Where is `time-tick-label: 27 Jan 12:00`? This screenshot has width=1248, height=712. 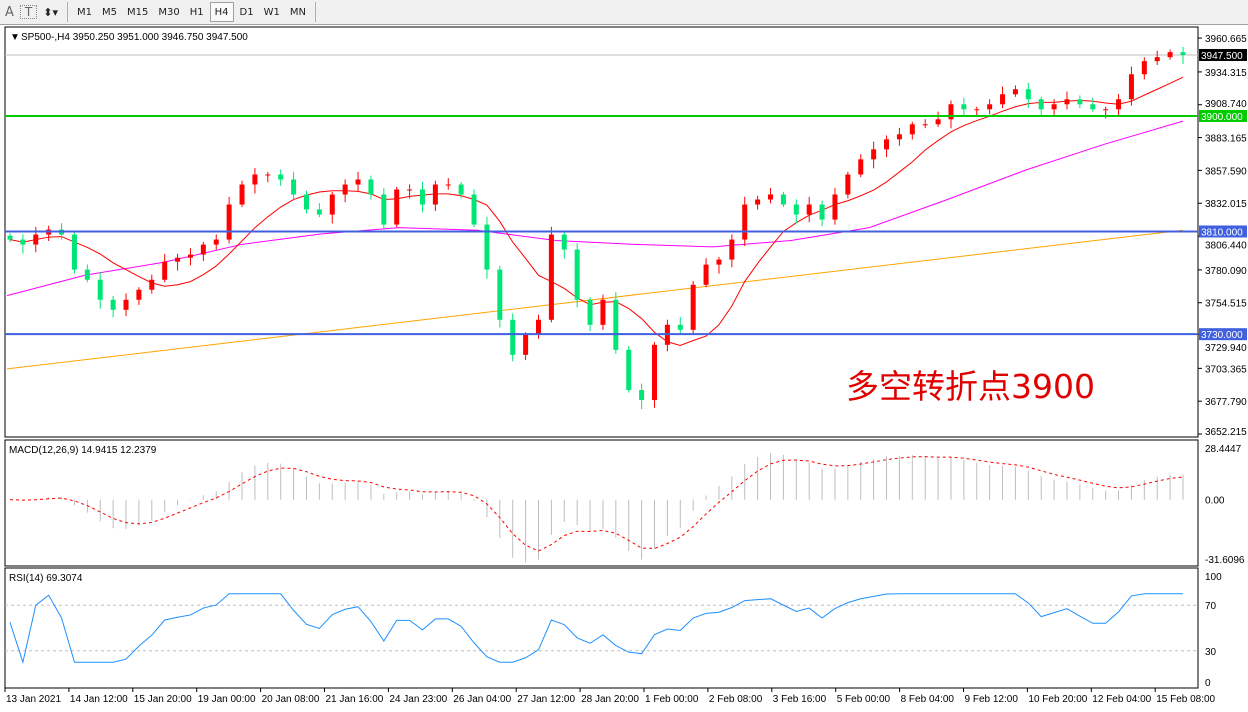 time-tick-label: 27 Jan 12:00 is located at coordinates (546, 699).